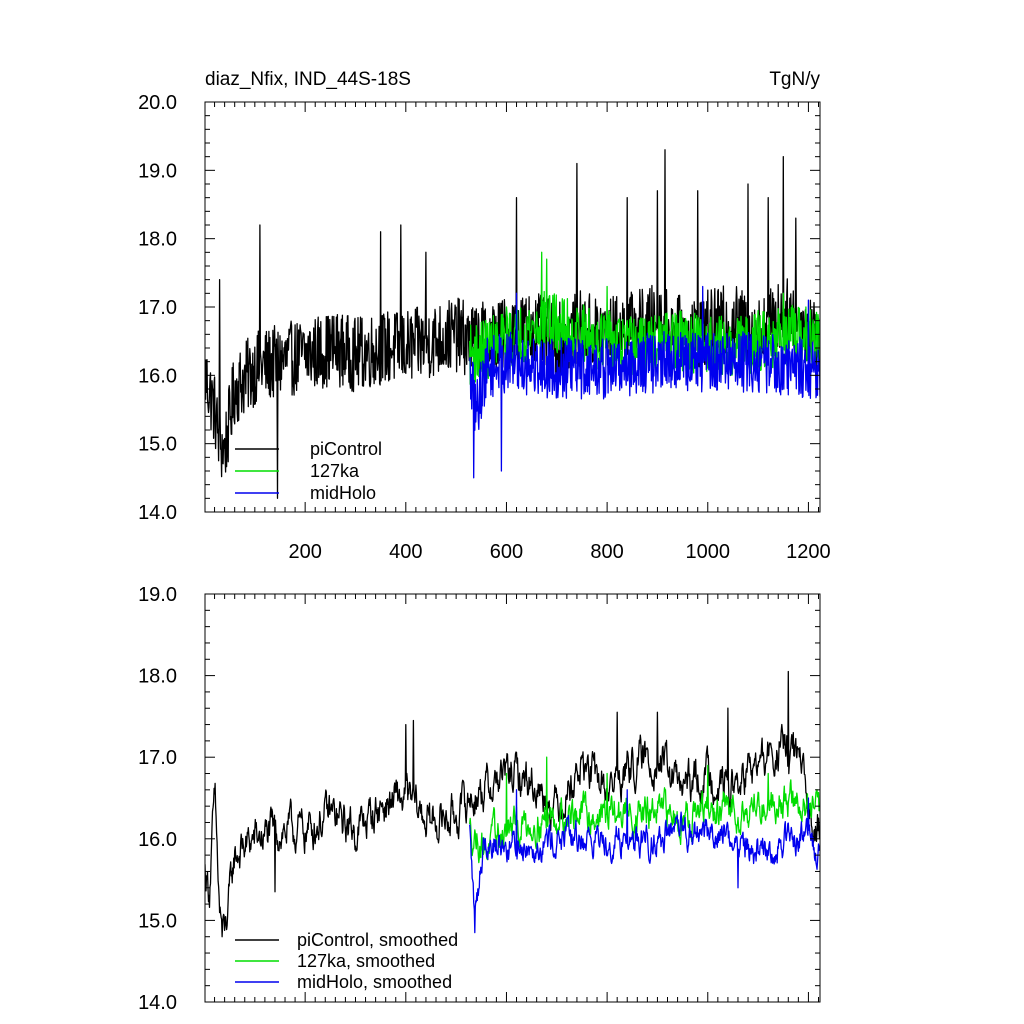 The height and width of the screenshot is (1024, 1024). I want to click on series-line-127ka-smoothed, so click(644, 810).